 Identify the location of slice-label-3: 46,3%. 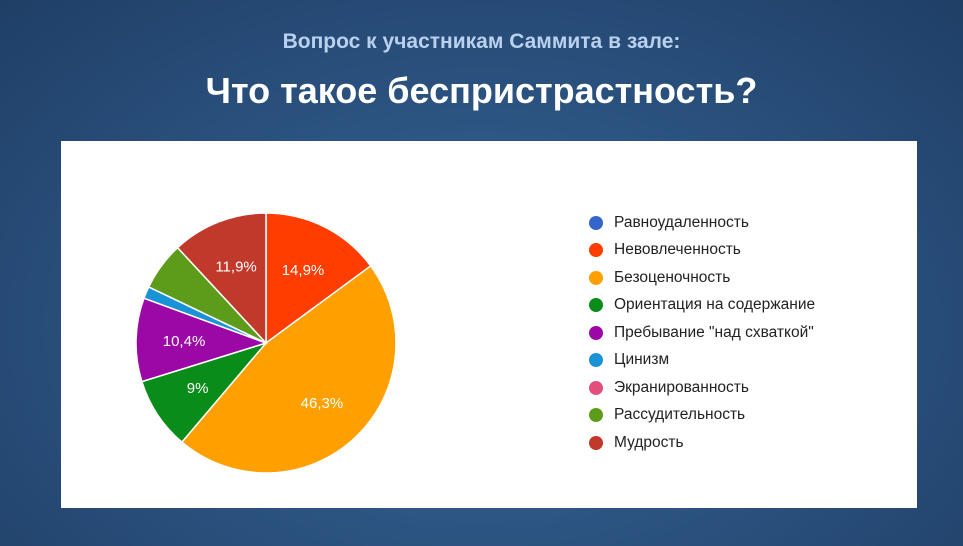
(322, 403).